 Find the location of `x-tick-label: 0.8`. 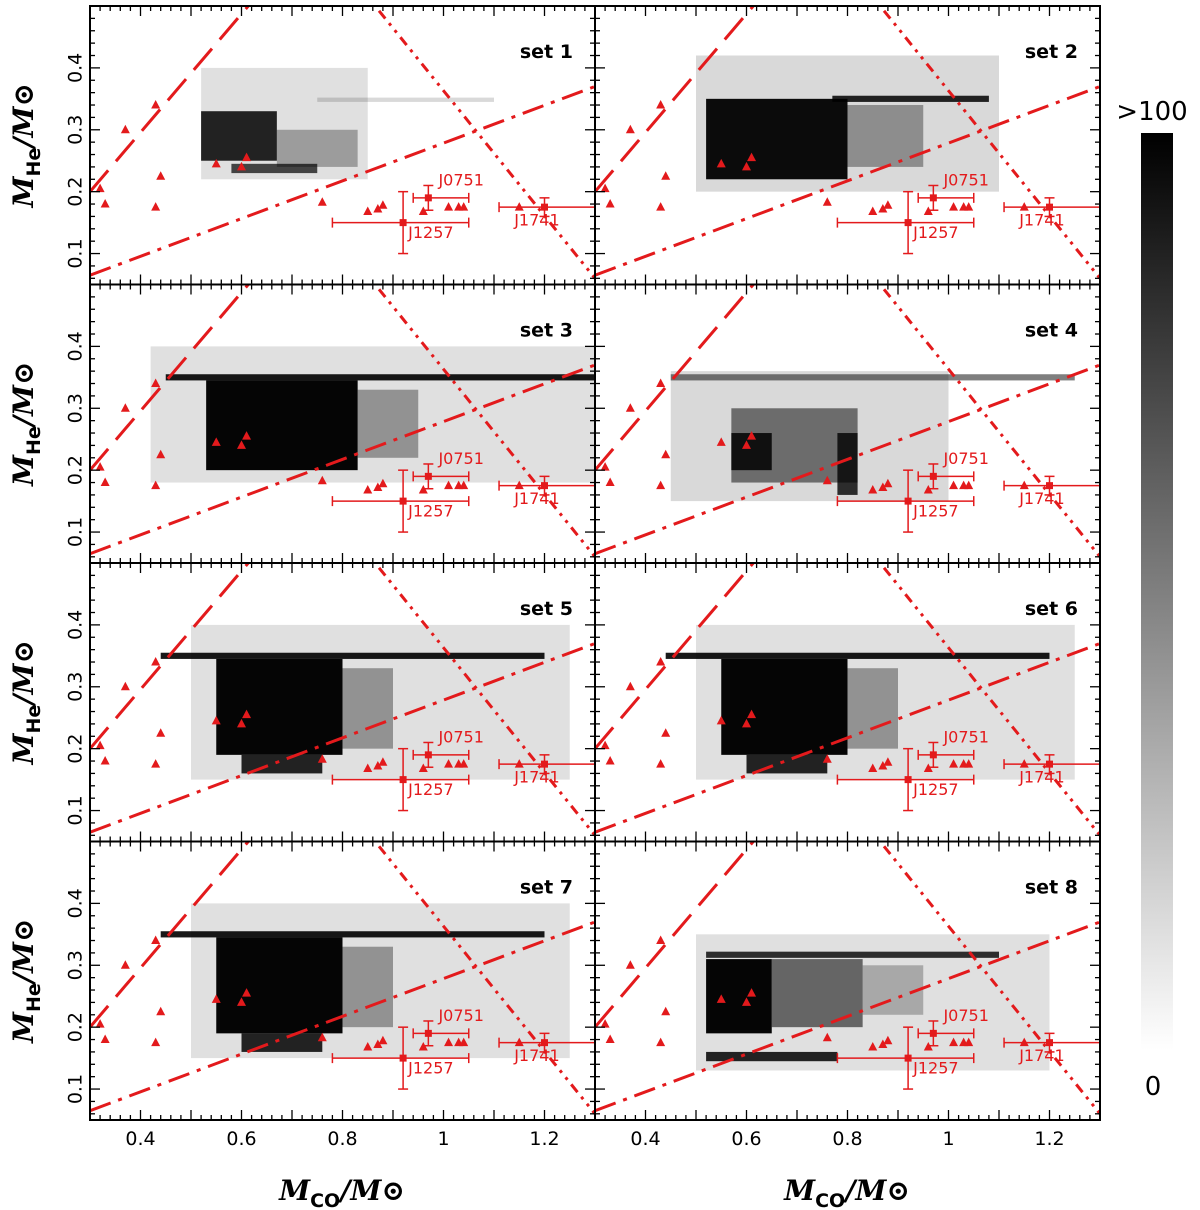

x-tick-label: 0.8 is located at coordinates (847, 1139).